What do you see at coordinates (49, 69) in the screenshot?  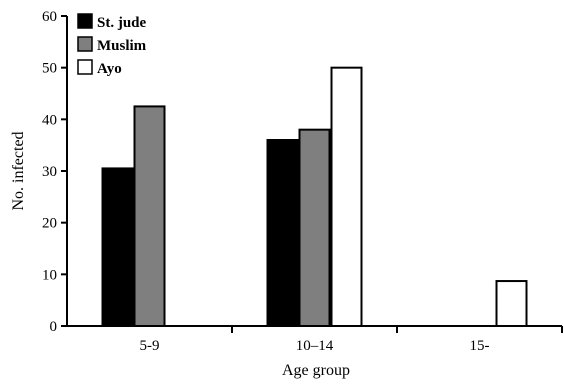 I see `y-tick-label: 50` at bounding box center [49, 69].